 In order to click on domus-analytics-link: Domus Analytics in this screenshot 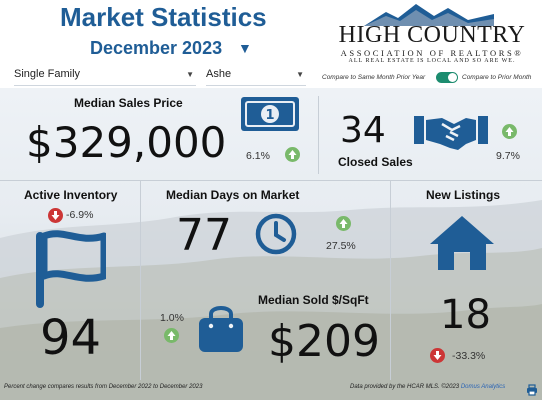, I will do `click(483, 387)`.